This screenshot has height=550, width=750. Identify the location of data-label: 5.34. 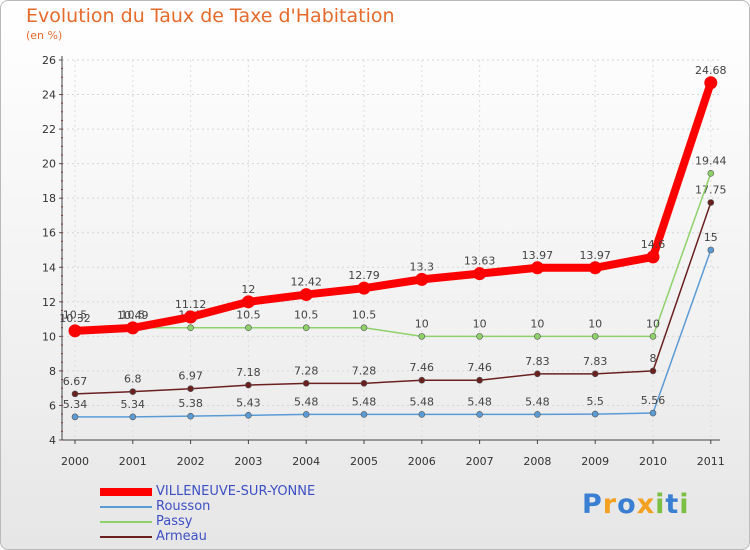
(75, 404).